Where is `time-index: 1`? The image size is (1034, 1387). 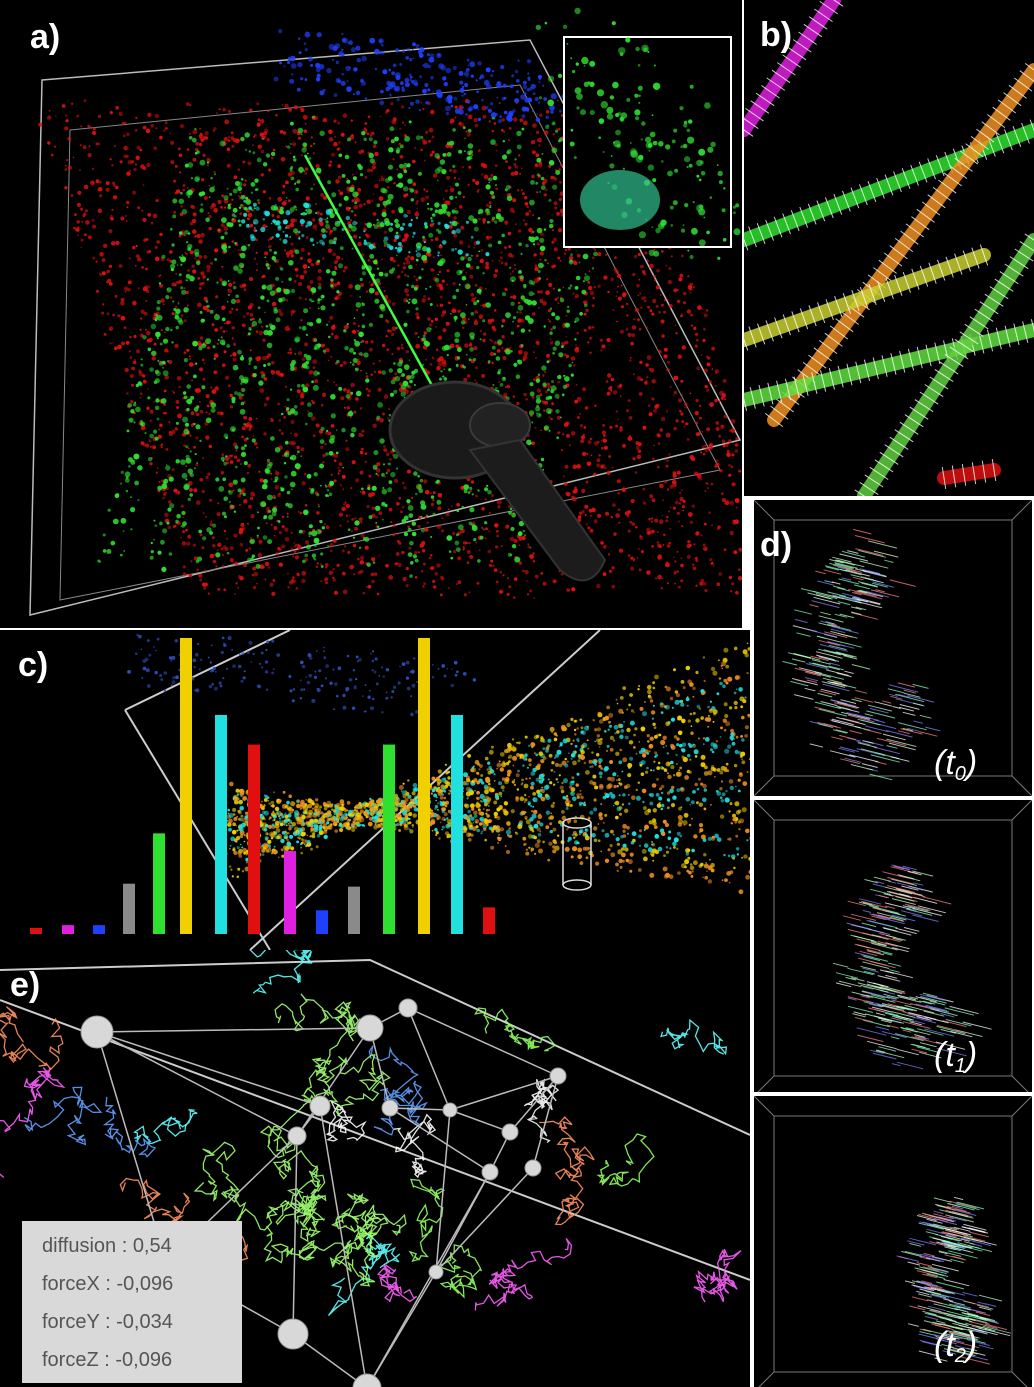
time-index: 1 is located at coordinates (960, 1066).